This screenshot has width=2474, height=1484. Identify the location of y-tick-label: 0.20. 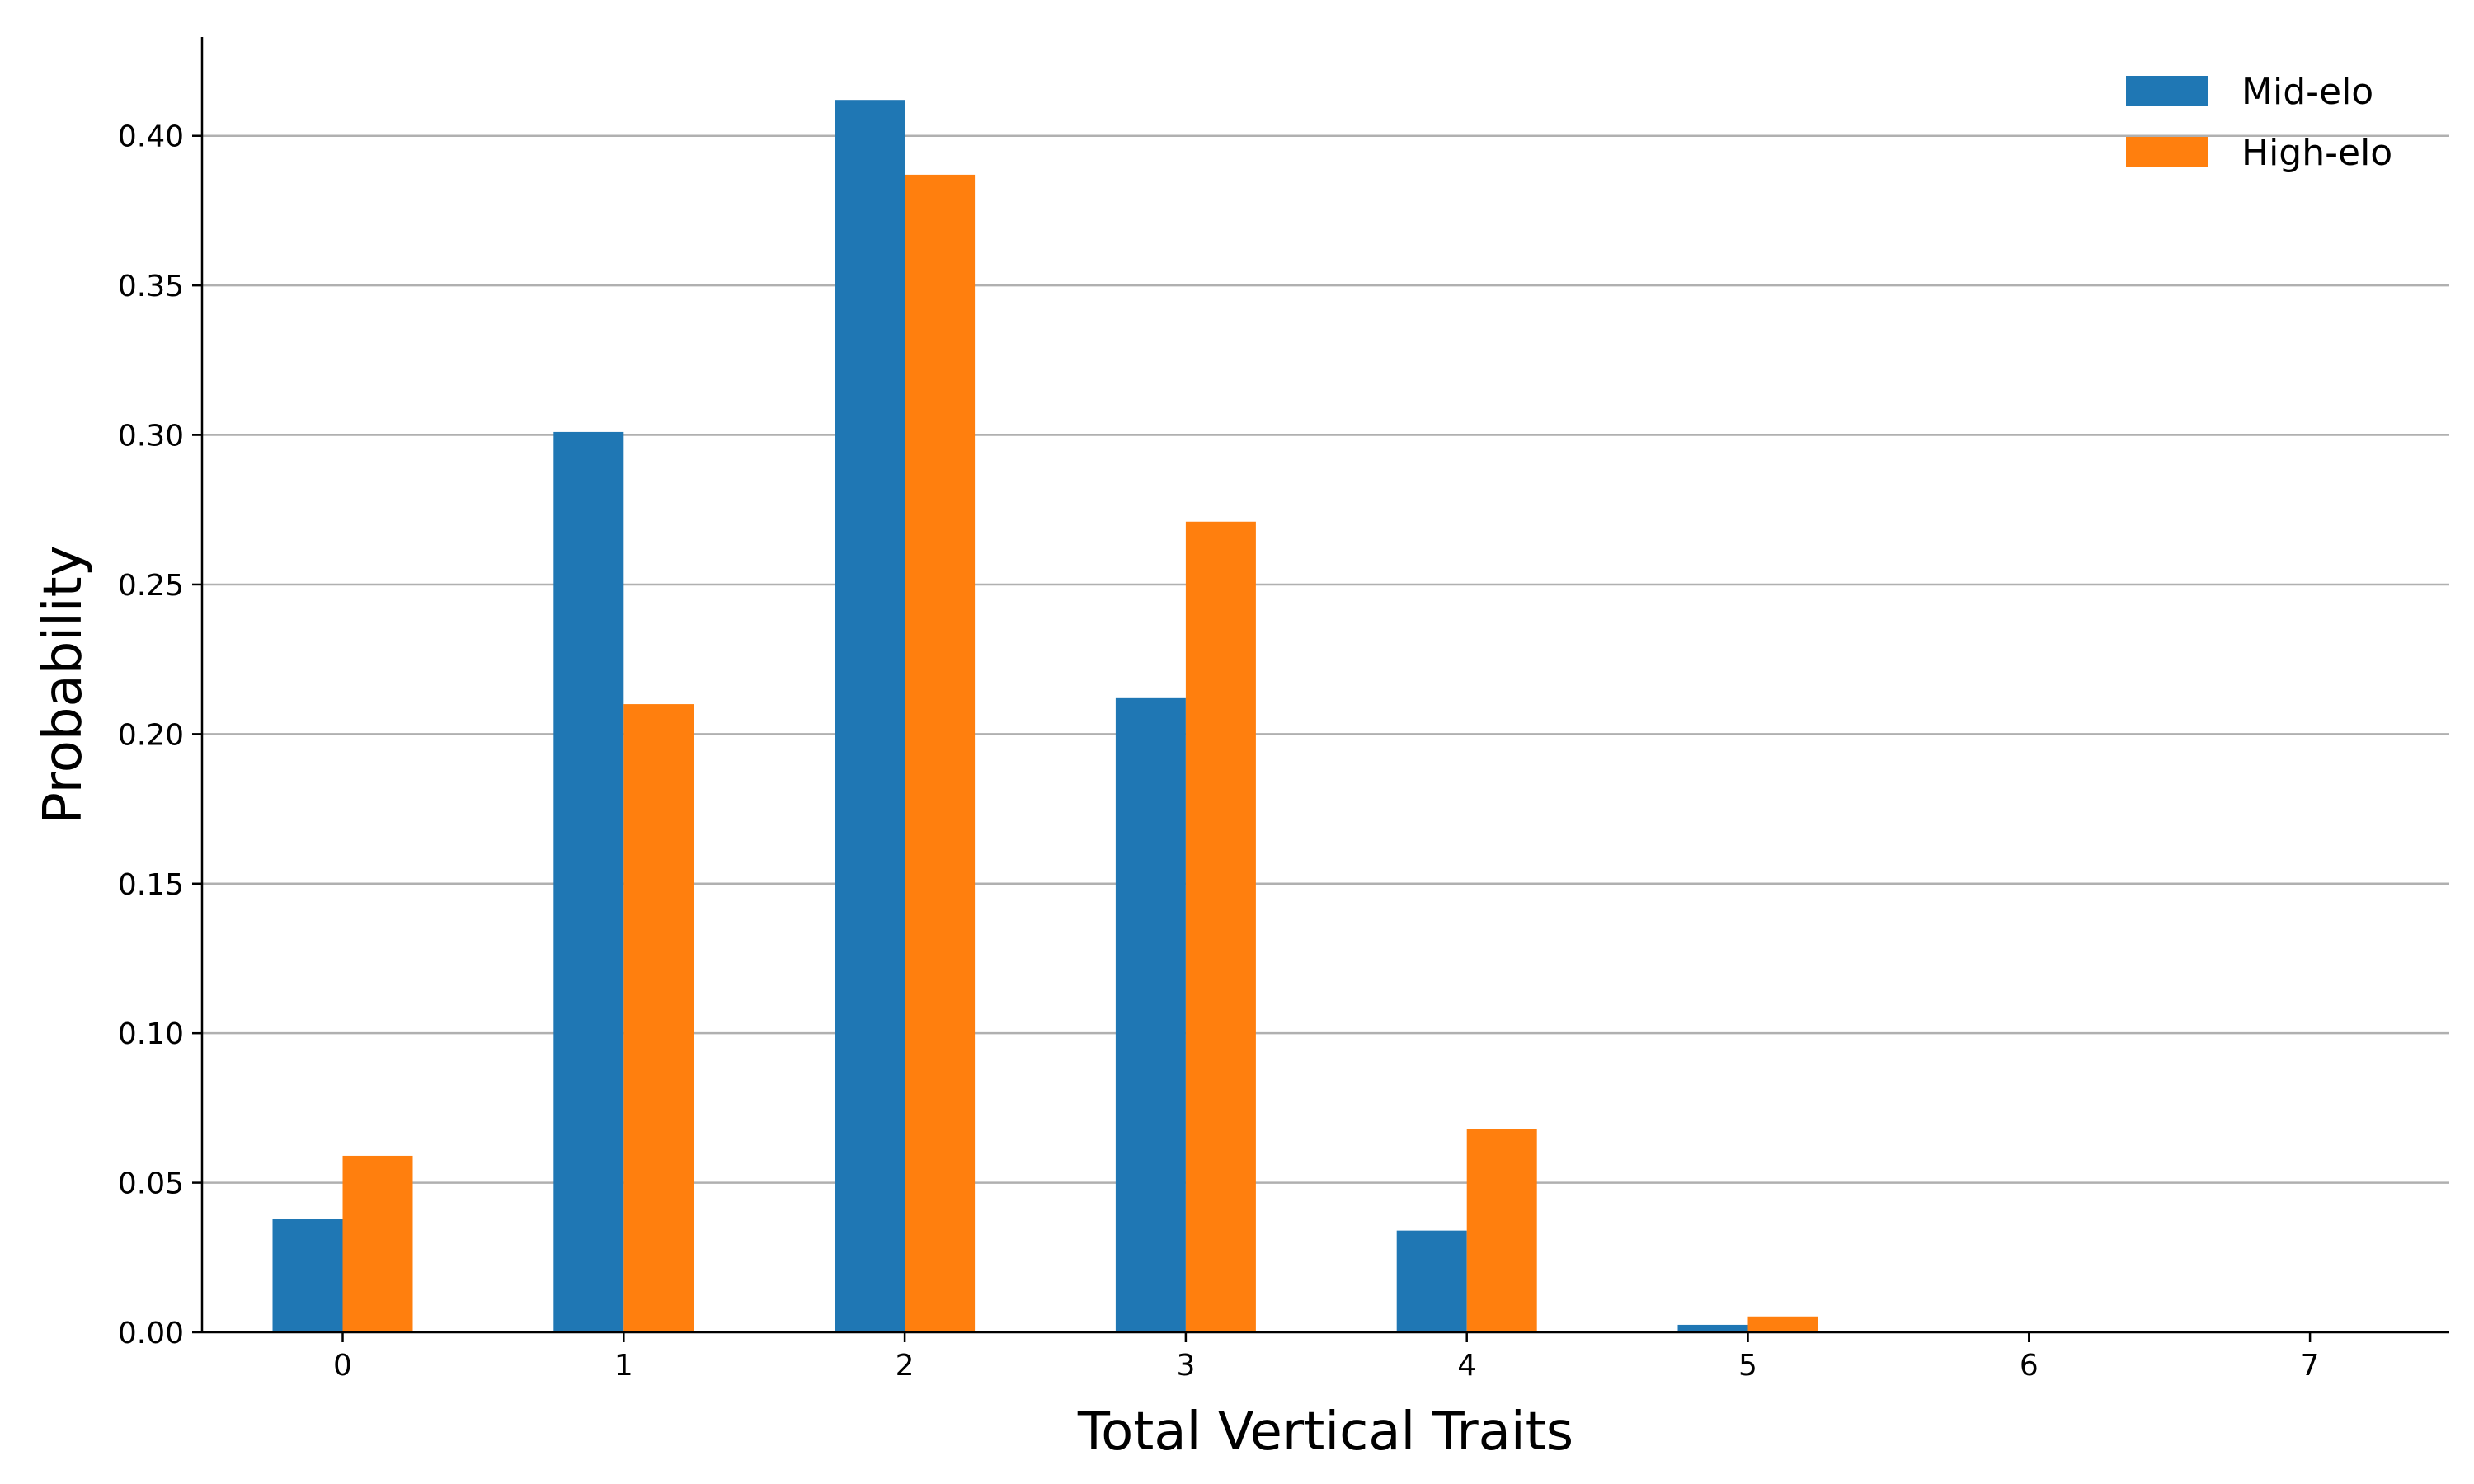
(151, 735).